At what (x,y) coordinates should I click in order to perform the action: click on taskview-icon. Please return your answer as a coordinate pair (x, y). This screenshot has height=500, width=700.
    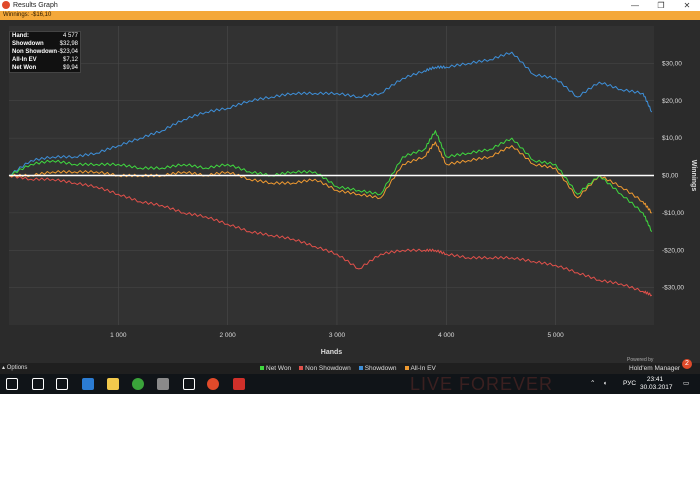
    Looking at the image, I should click on (62, 384).